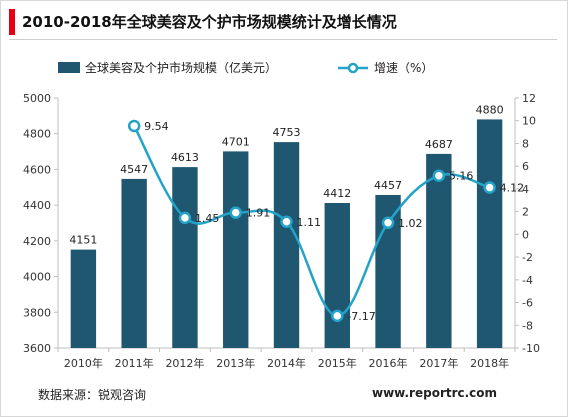 The height and width of the screenshot is (417, 568). I want to click on bar-value-label: 4880, so click(490, 109).